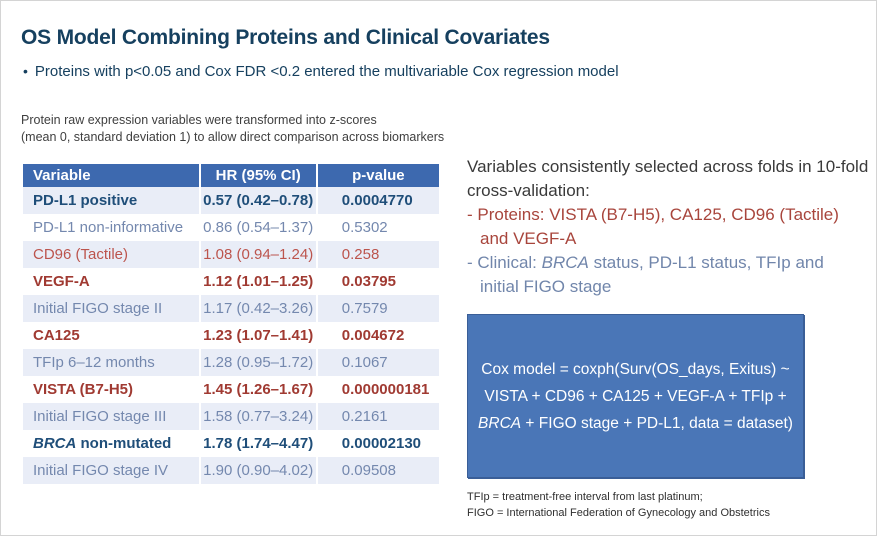 The height and width of the screenshot is (536, 877). What do you see at coordinates (257, 308) in the screenshot?
I see `cell-hr-ci: 1.17 (0.42–3.26)` at bounding box center [257, 308].